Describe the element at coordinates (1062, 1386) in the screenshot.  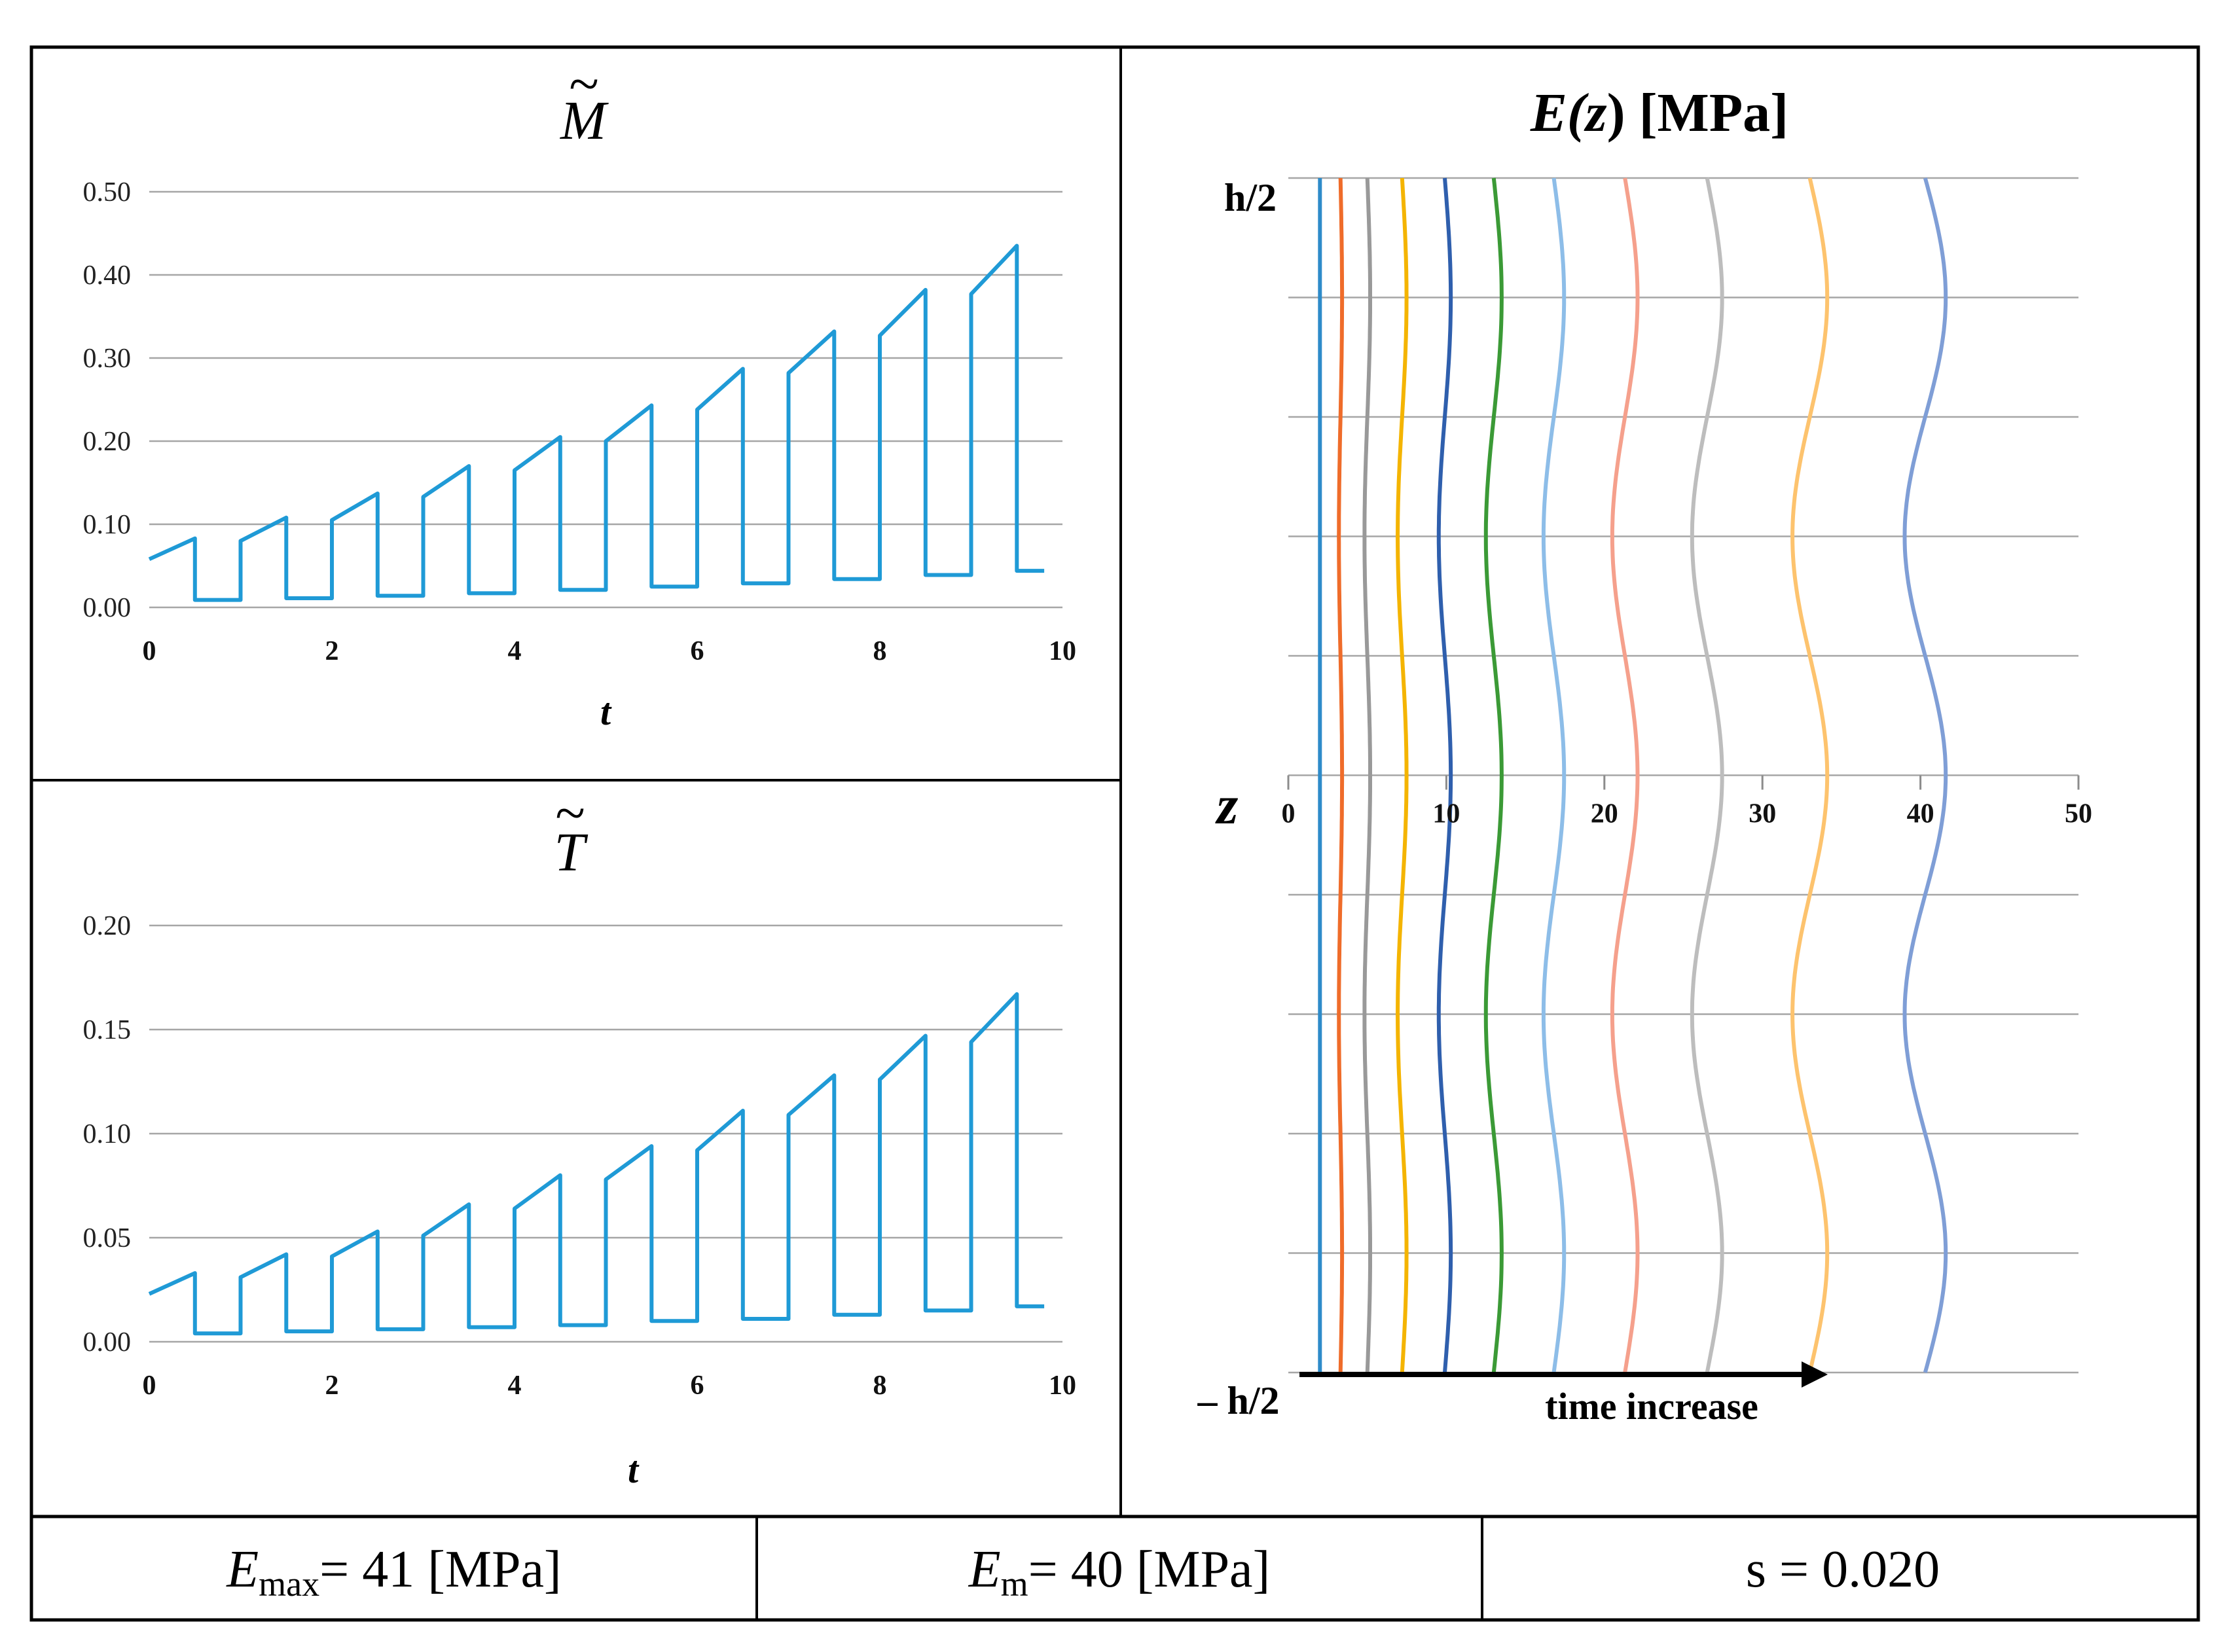
I see `chart-t-x-tick-label: 10` at that location.